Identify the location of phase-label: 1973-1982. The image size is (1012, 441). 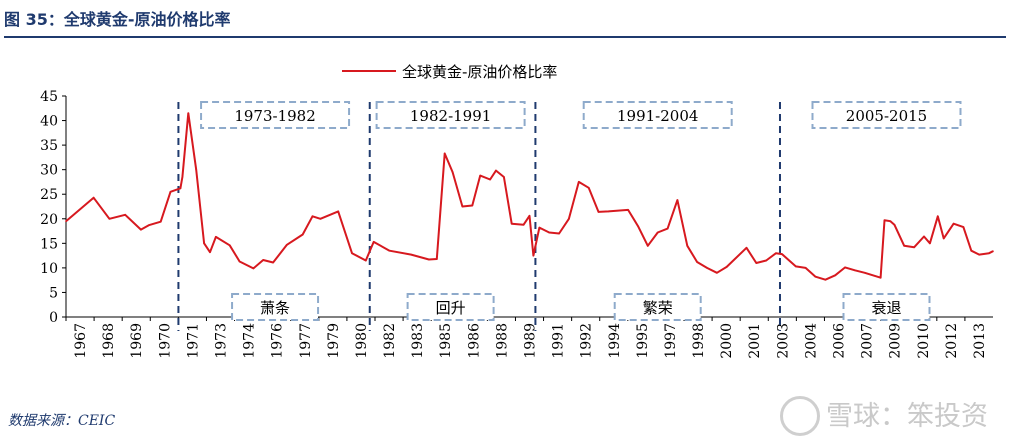
(274, 116).